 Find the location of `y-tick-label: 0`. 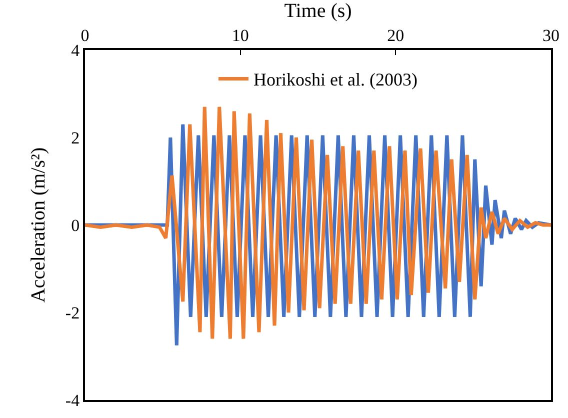

y-tick-label: 0 is located at coordinates (75, 225).